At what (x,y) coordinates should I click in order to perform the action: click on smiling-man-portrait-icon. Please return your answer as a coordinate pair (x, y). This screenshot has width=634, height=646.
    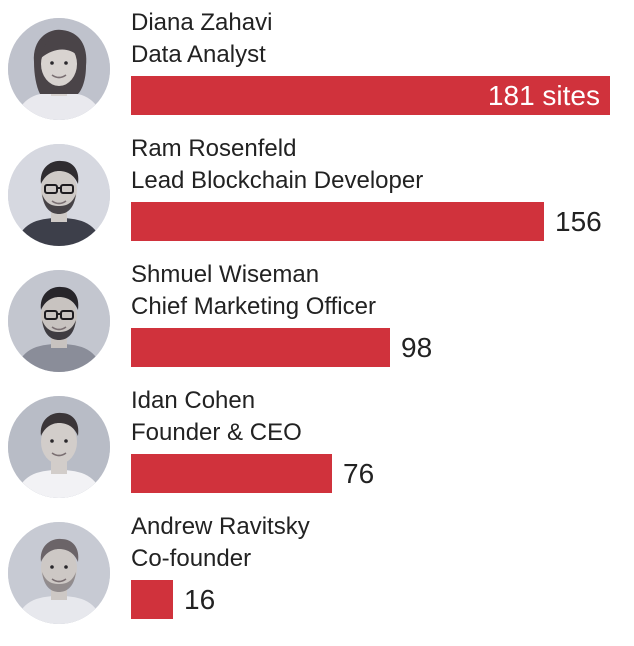
    Looking at the image, I should click on (59, 447).